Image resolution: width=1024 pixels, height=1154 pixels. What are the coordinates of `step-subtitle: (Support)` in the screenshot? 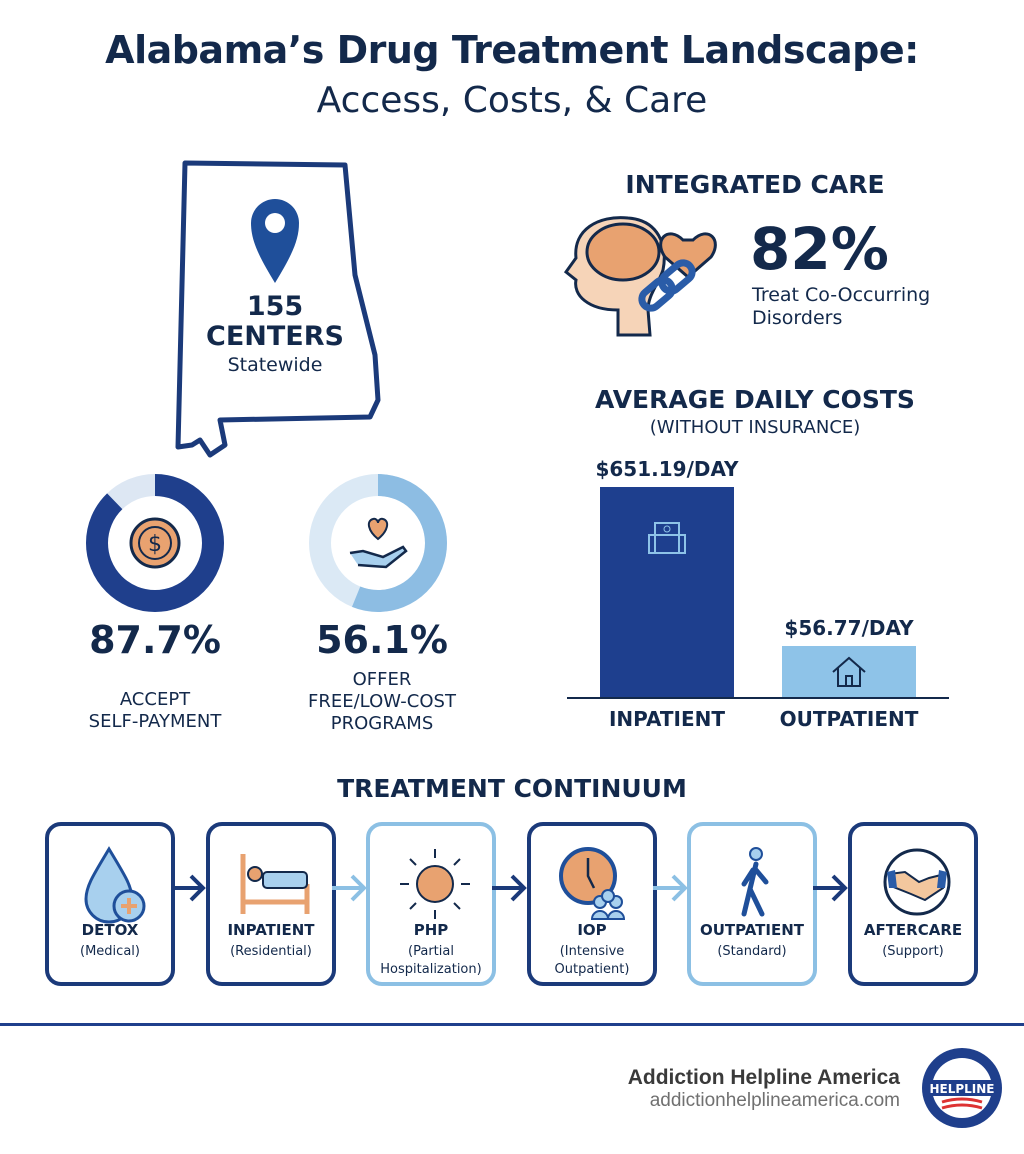 It's located at (913, 951).